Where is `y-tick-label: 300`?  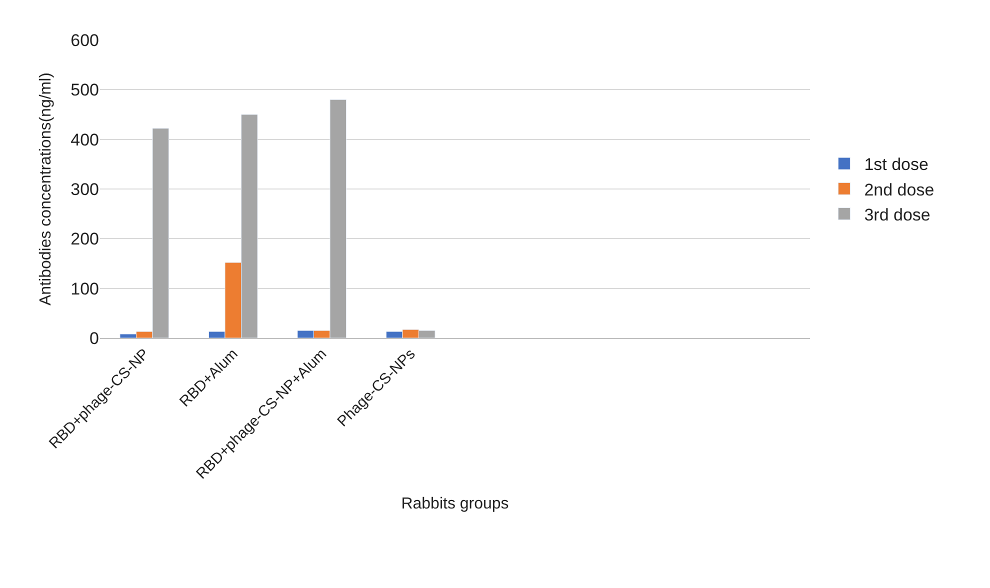 y-tick-label: 300 is located at coordinates (84, 189).